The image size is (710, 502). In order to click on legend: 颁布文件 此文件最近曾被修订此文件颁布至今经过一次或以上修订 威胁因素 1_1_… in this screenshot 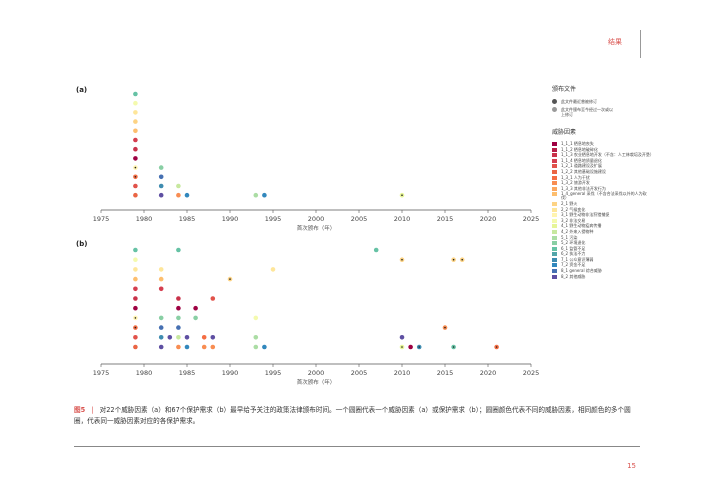, I will do `click(603, 182)`.